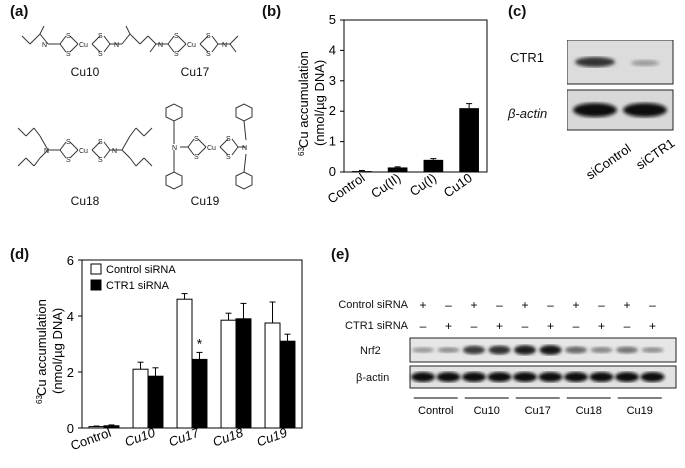 This screenshot has height=468, width=685. What do you see at coordinates (70, 260) in the screenshot?
I see `chart-d-ytick-label: 6` at bounding box center [70, 260].